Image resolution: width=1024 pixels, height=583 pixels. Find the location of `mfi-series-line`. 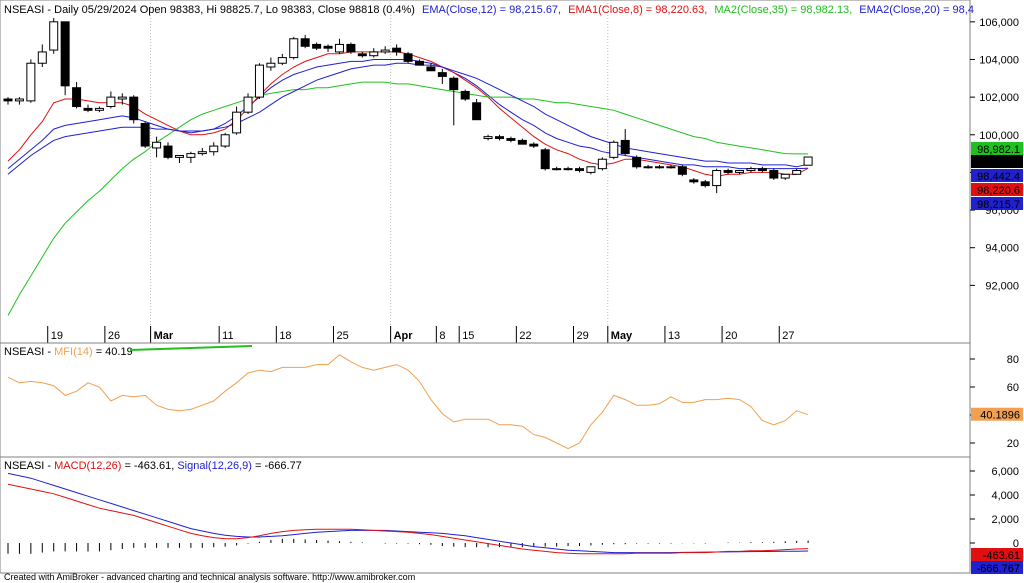

mfi-series-line is located at coordinates (408, 402).